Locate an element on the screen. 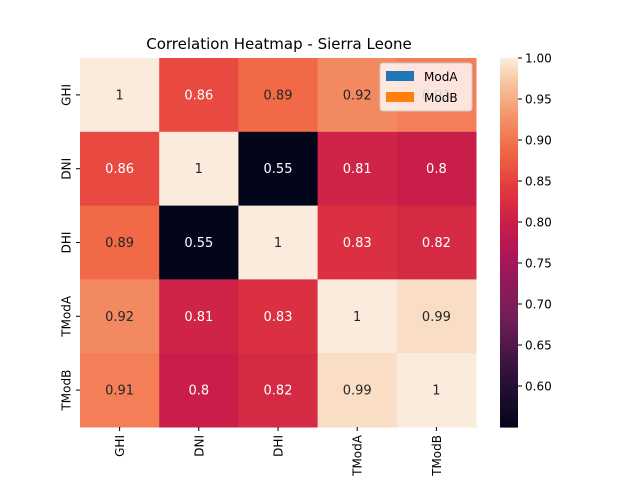  cell-annotation: 0.81 is located at coordinates (198, 317).